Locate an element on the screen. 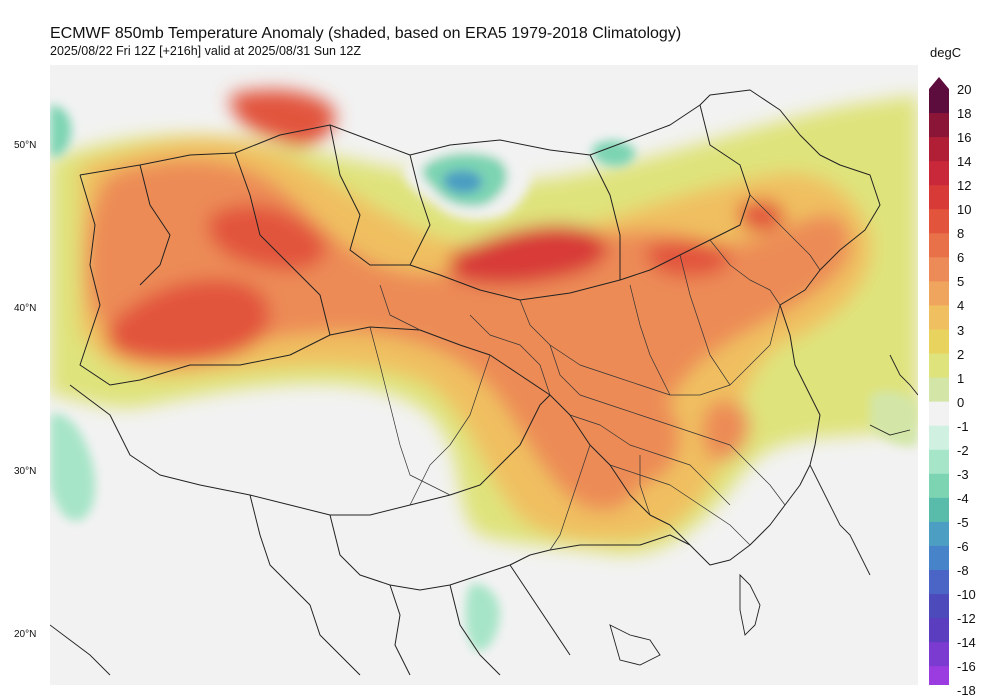 The image size is (1002, 698). colorbar is located at coordinates (939, 381).